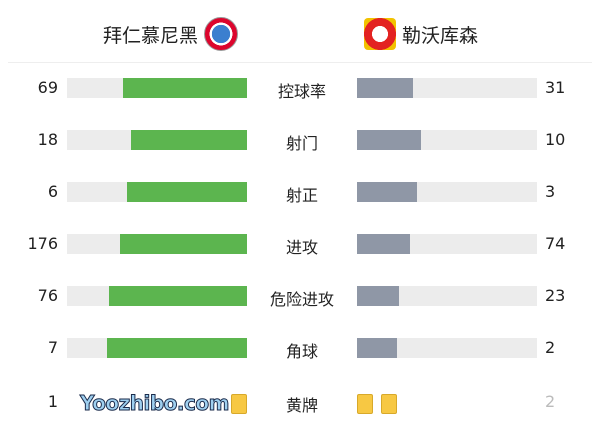 The width and height of the screenshot is (600, 424). What do you see at coordinates (155, 403) in the screenshot?
I see `watermark: Yoozhibo.com` at bounding box center [155, 403].